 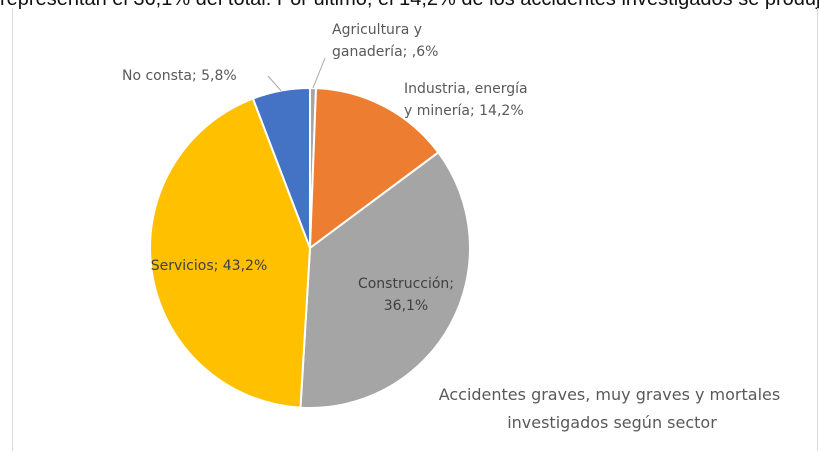 I want to click on slice-label-5: No consta; 5,8%, so click(x=179, y=76).